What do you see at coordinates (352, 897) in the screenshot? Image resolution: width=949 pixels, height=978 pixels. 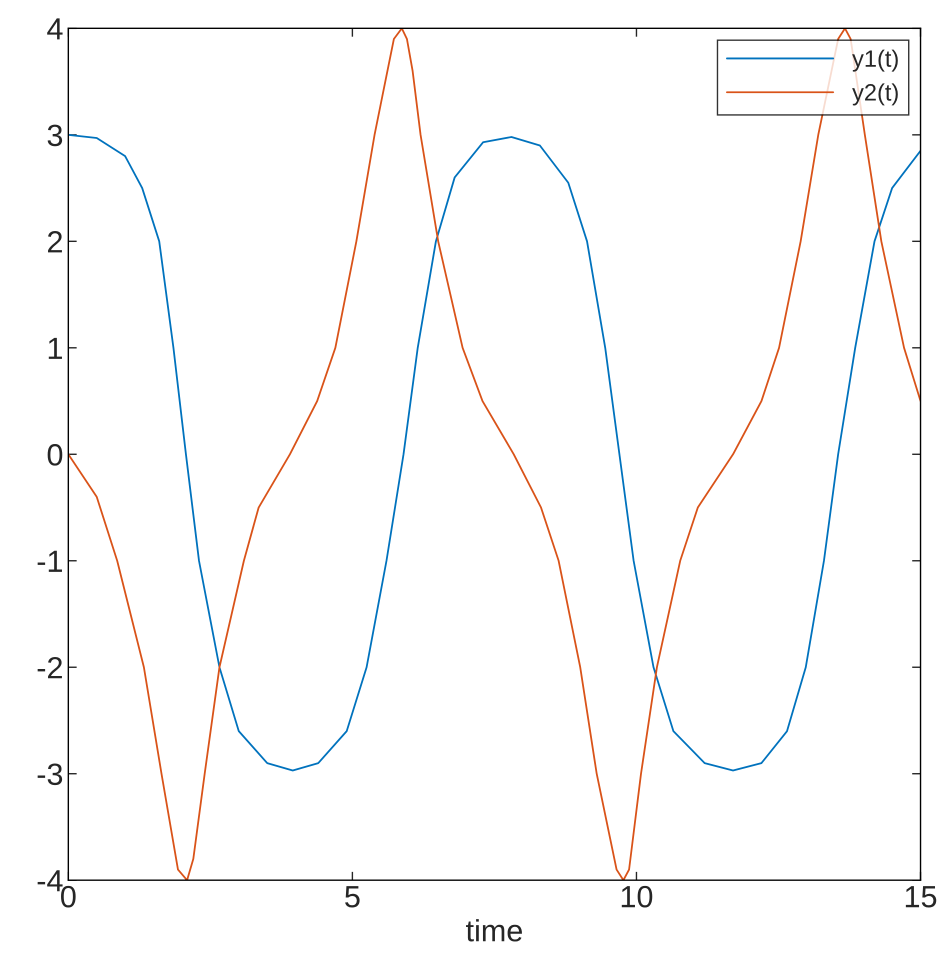 I see `x-tick-label: 5` at bounding box center [352, 897].